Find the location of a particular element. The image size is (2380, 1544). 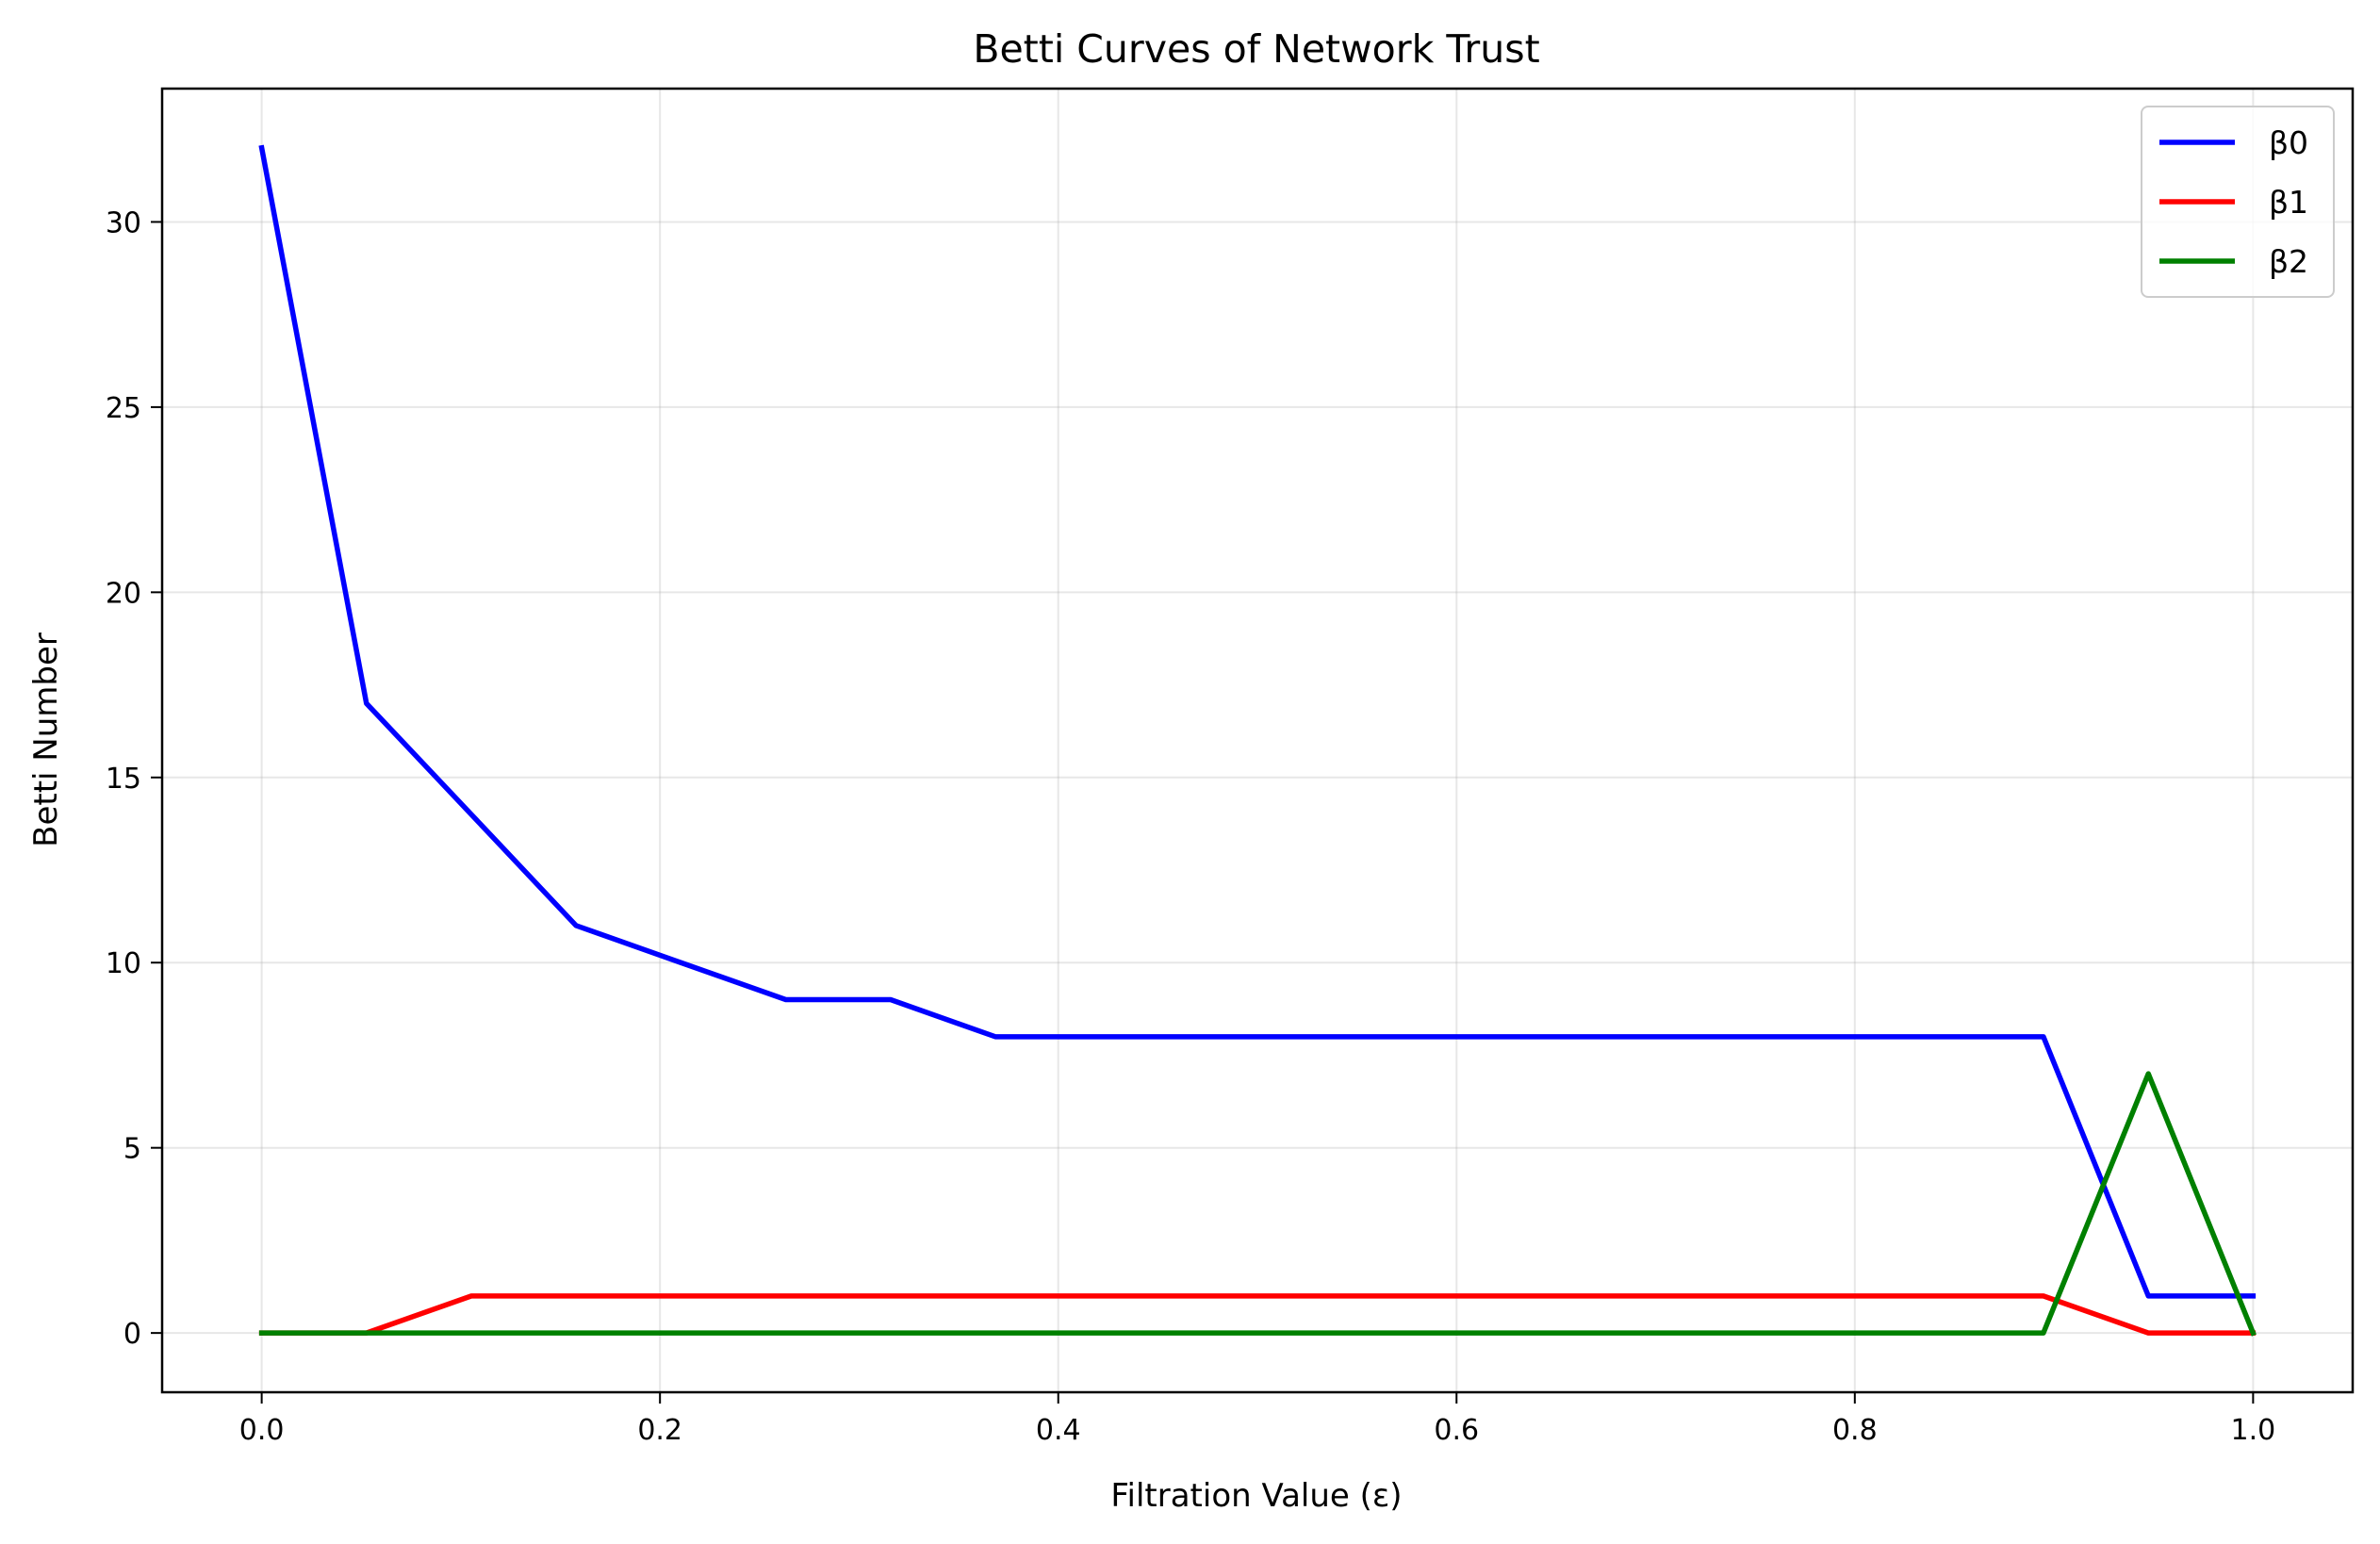

y-tick-label: 20 is located at coordinates (123, 593).